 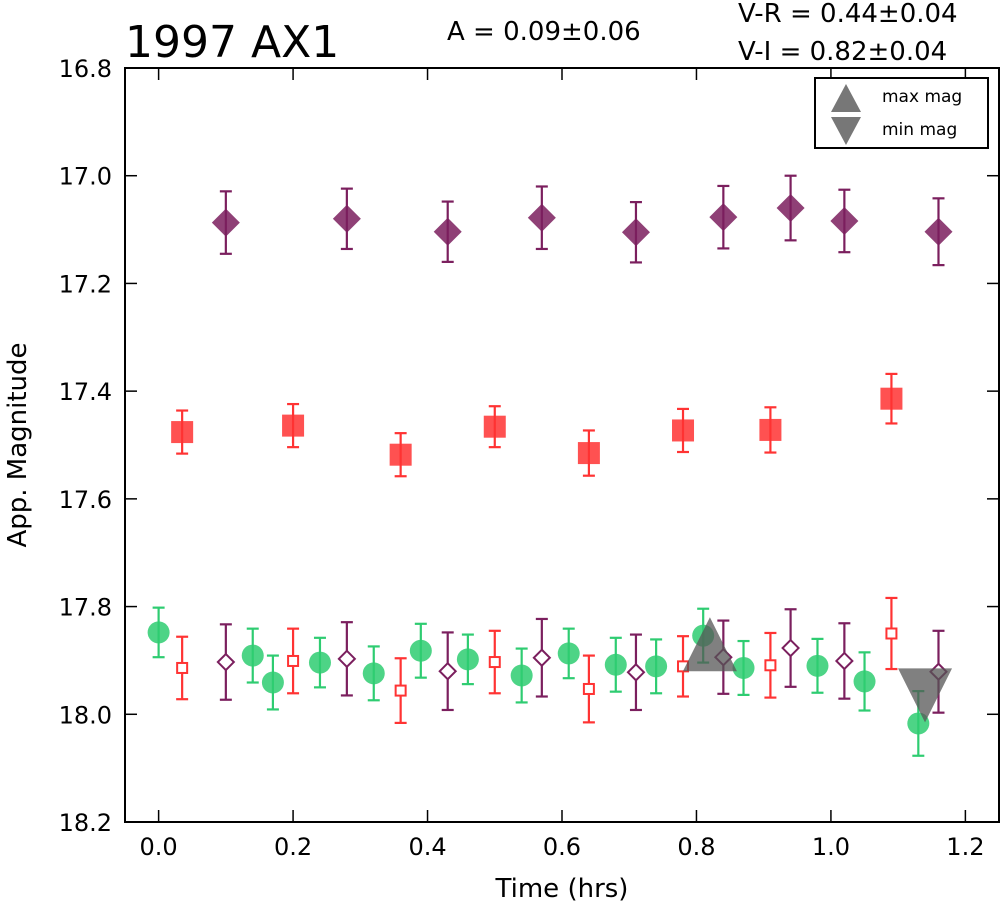 What do you see at coordinates (709, 644) in the screenshot?
I see `max-mag-triangle` at bounding box center [709, 644].